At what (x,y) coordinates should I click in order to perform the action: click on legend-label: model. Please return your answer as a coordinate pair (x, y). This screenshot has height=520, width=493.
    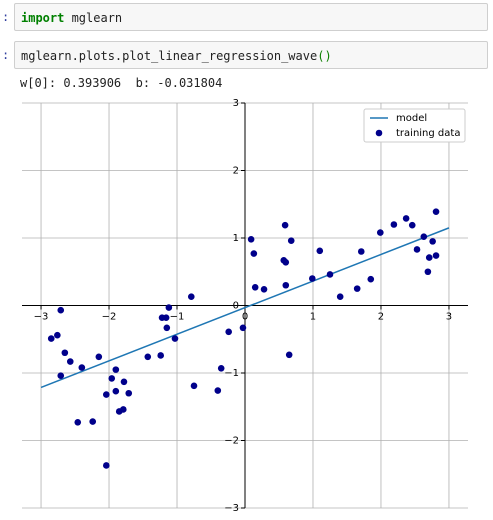
    Looking at the image, I should click on (411, 118).